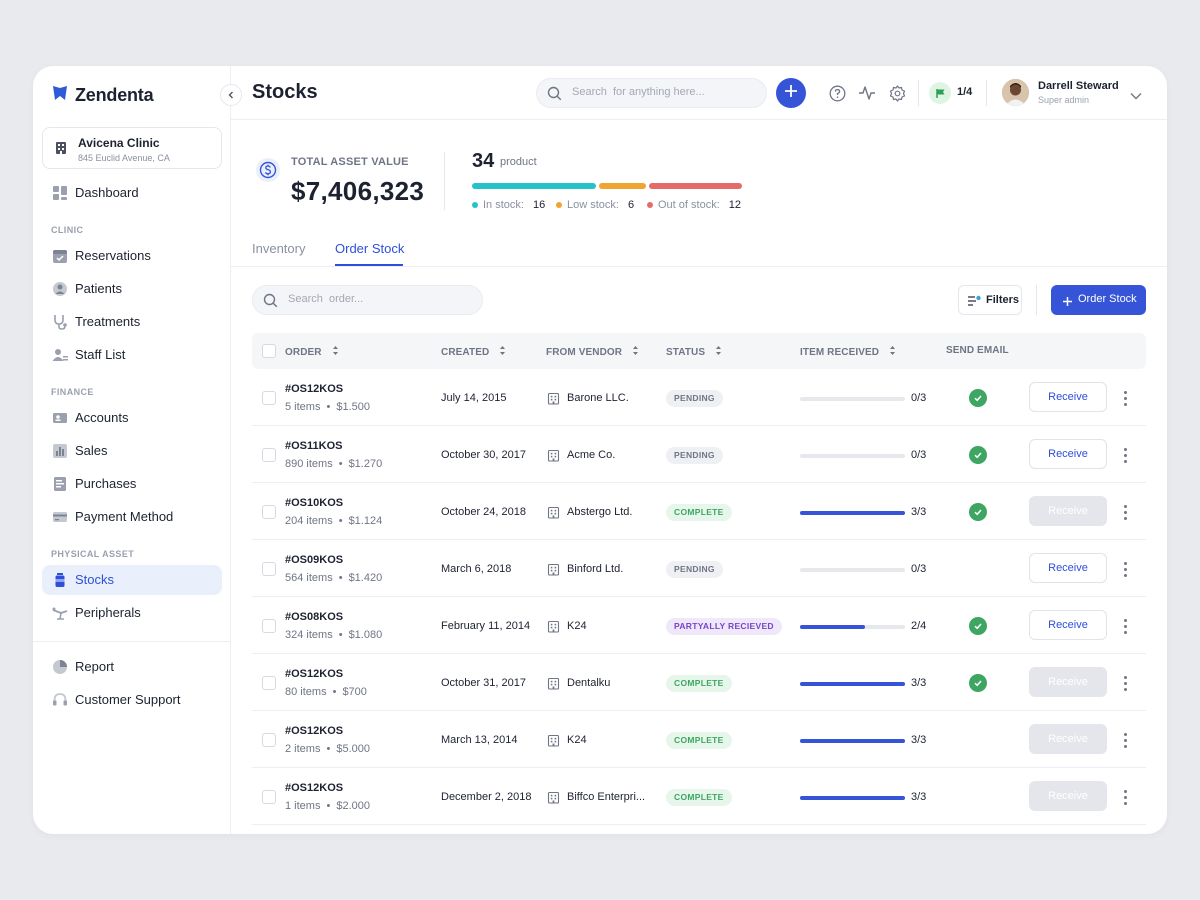 The image size is (1200, 900). What do you see at coordinates (60, 95) in the screenshot?
I see `logo-icon` at bounding box center [60, 95].